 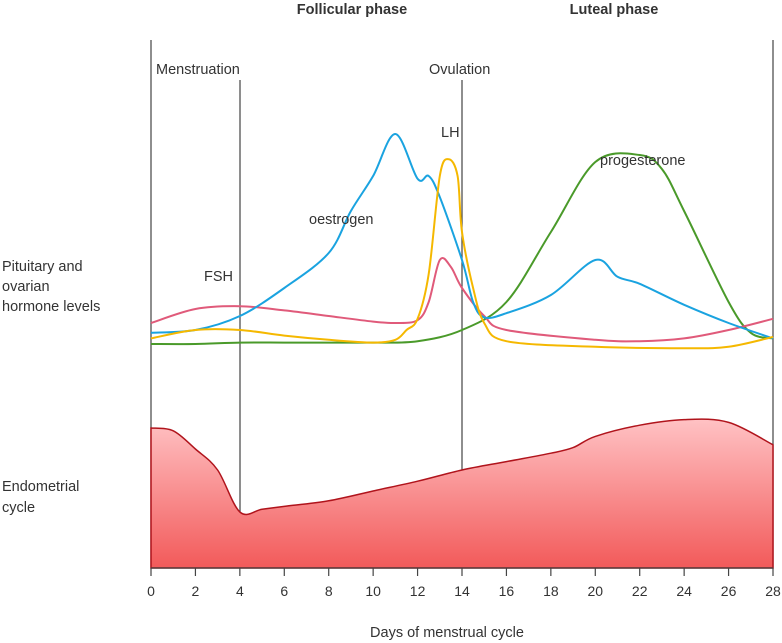 I want to click on fsh-curve, so click(x=462, y=300).